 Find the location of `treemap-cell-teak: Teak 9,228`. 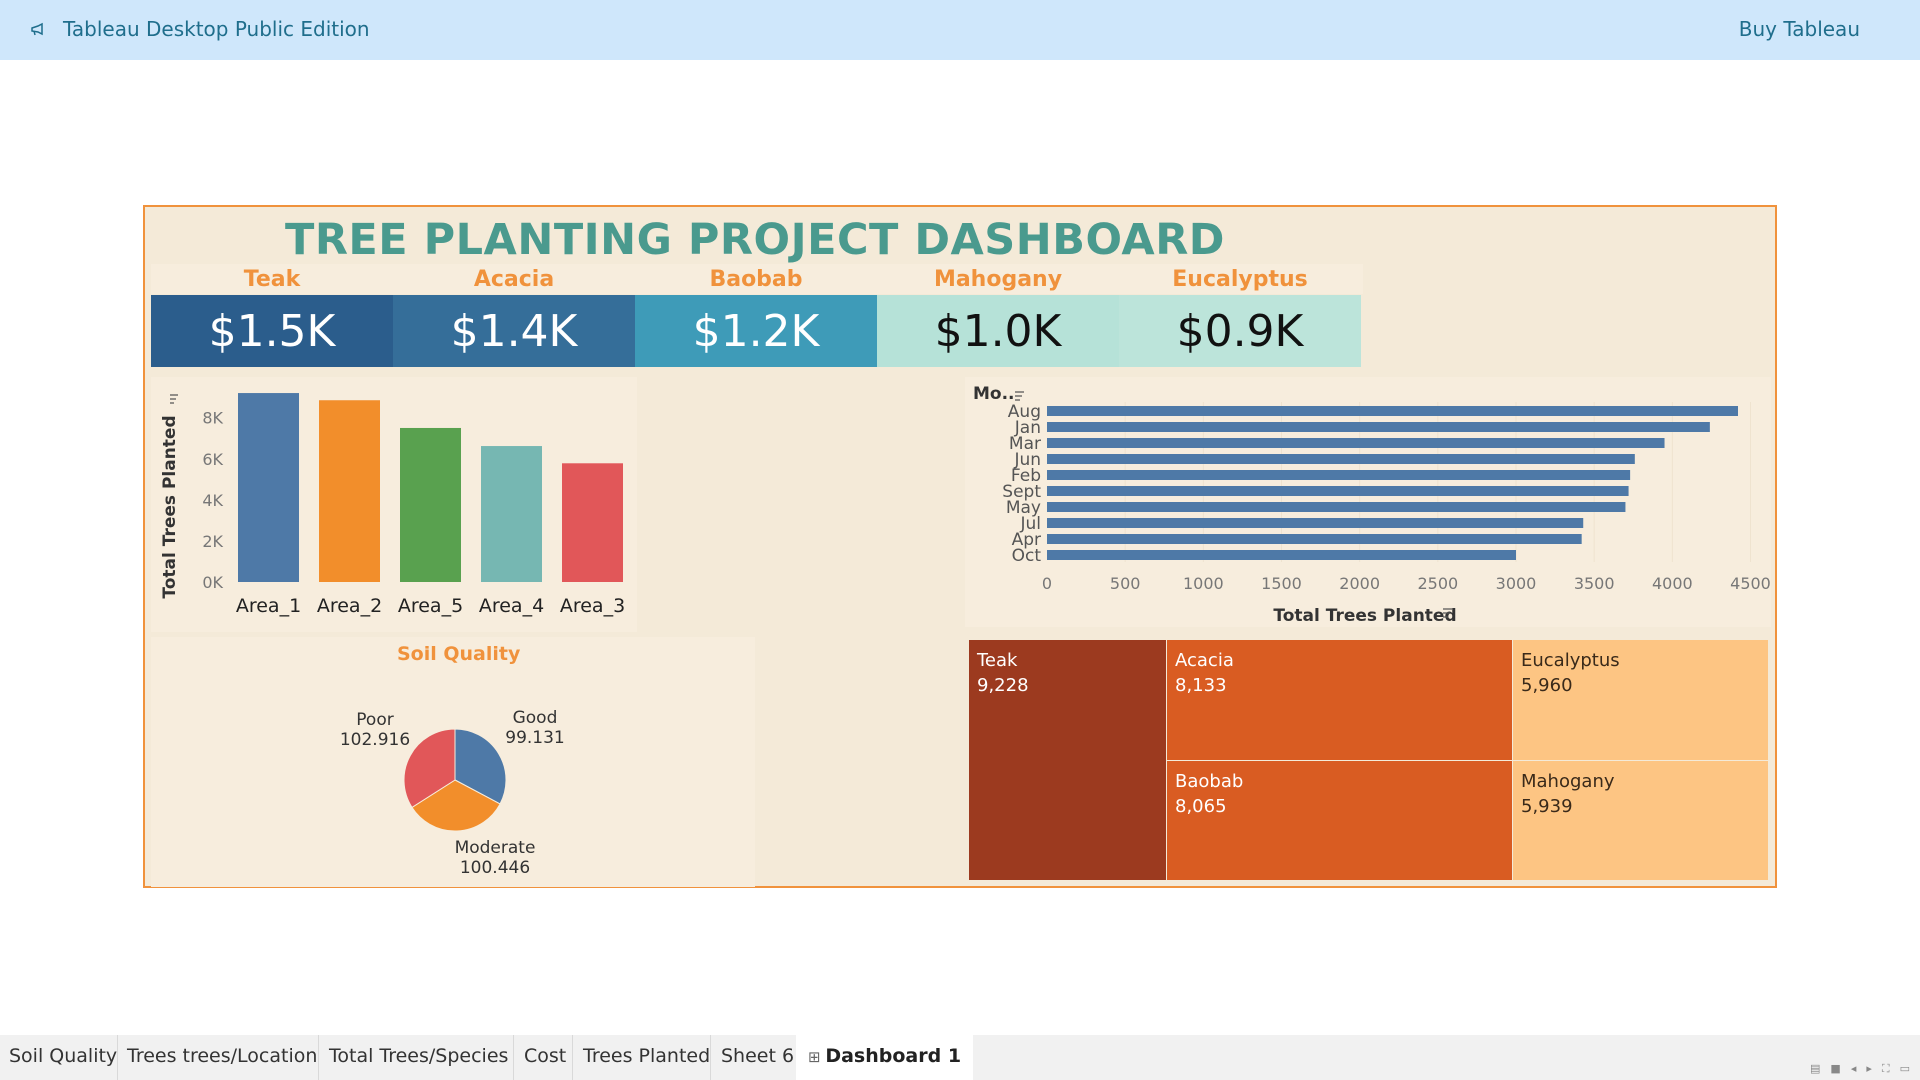

treemap-cell-teak: Teak 9,228 is located at coordinates (1068, 760).